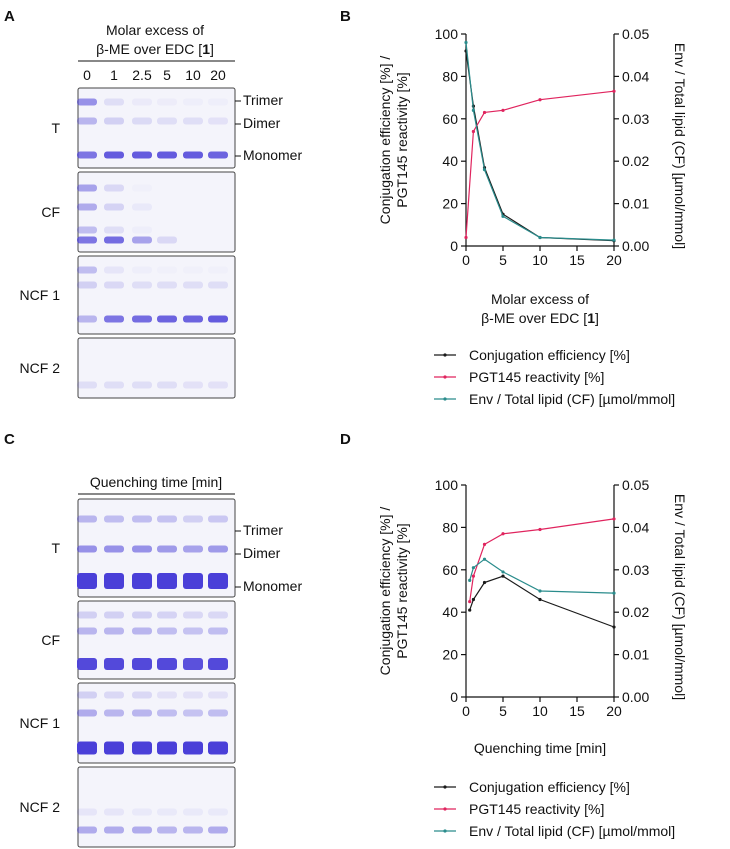  Describe the element at coordinates (87, 75) in the screenshot. I see `lane-label: 0` at that location.